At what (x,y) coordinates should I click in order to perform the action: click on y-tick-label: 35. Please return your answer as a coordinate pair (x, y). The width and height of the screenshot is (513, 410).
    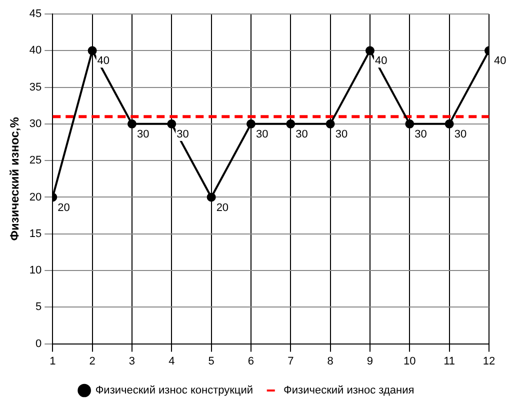
    Looking at the image, I should click on (35, 87).